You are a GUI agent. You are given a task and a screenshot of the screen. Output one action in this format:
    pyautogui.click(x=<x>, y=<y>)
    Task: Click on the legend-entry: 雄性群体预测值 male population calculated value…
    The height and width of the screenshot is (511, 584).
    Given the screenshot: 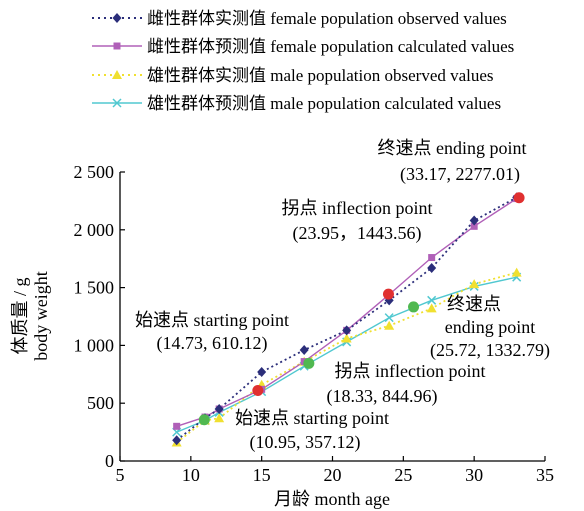 What is the action you would take?
    pyautogui.click(x=296, y=103)
    